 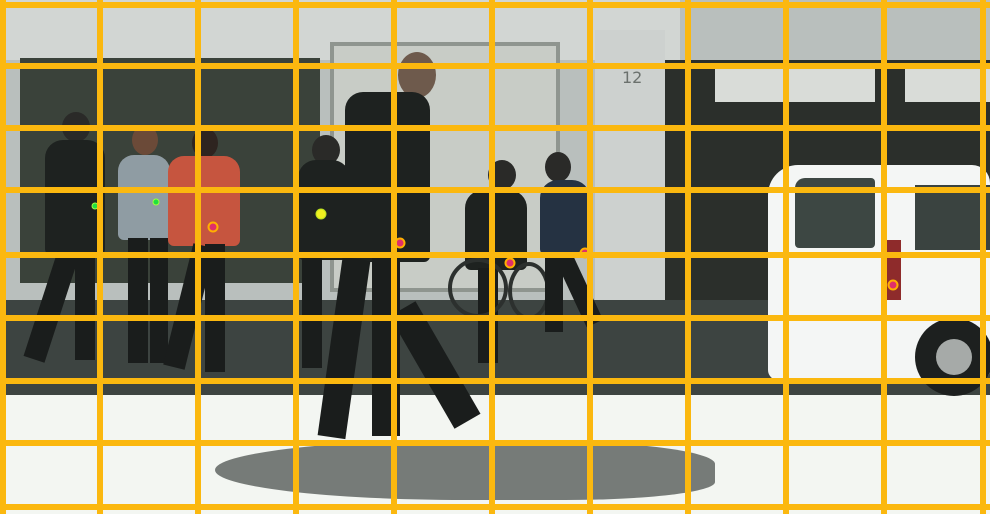 I want to click on van-hubcap, so click(x=954, y=357).